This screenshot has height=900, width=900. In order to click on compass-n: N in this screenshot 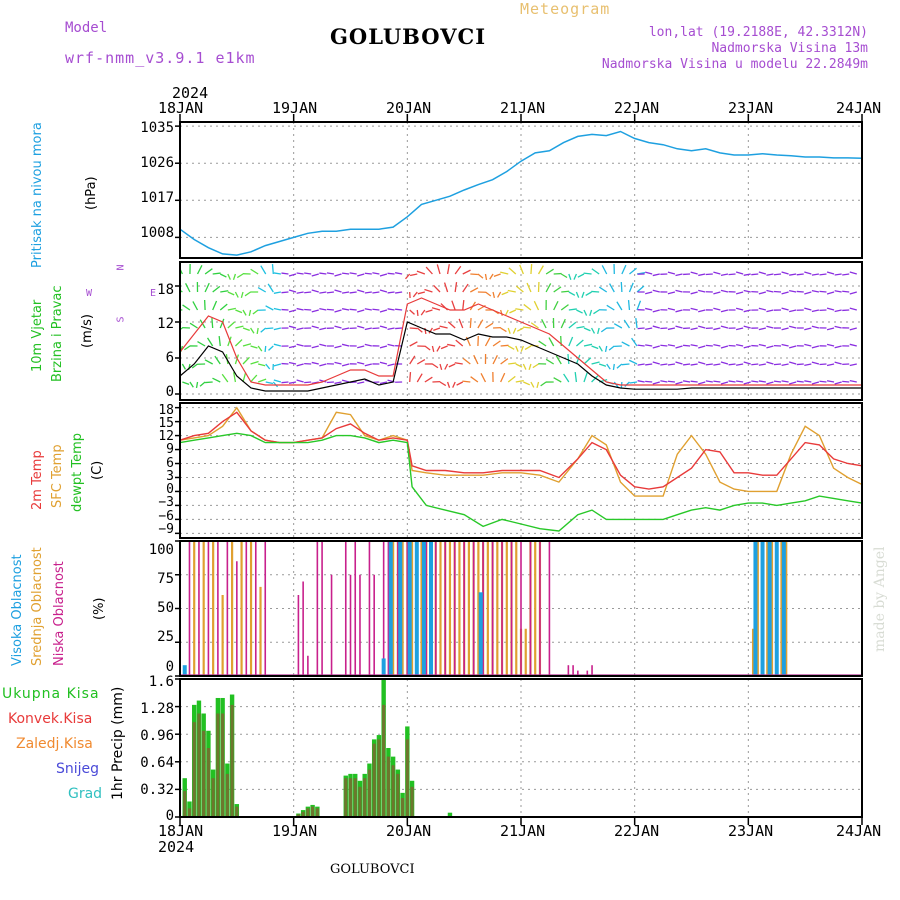, I will do `click(121, 267)`.